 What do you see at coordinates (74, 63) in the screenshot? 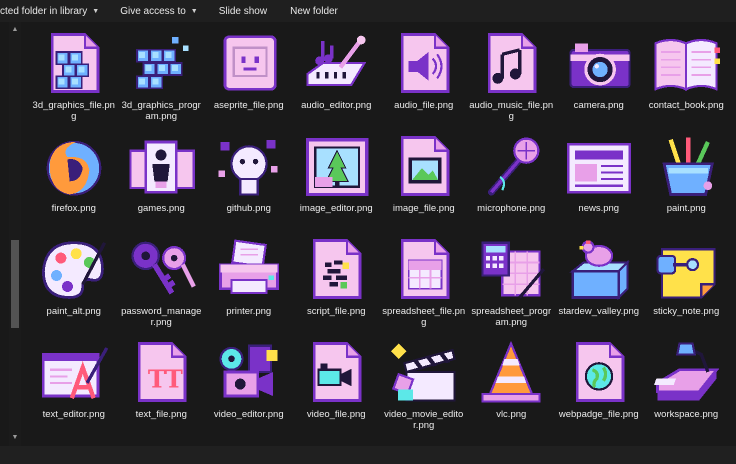
I see `3d-cubes-document-icon` at bounding box center [74, 63].